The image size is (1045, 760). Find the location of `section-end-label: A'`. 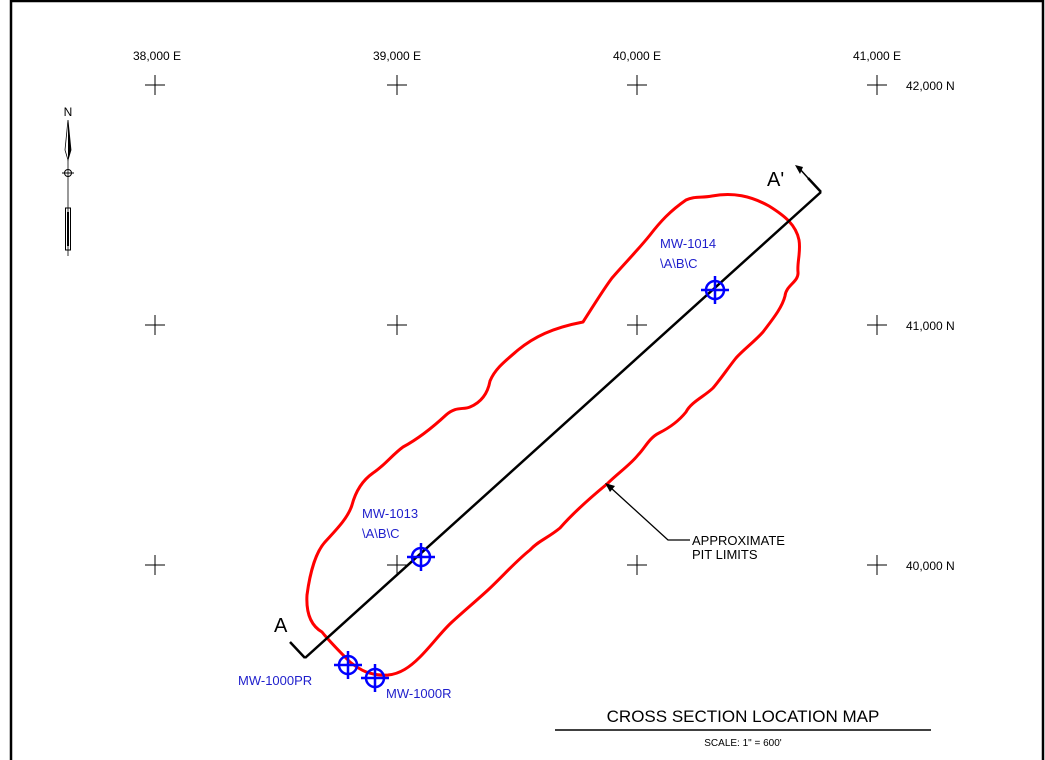

section-end-label: A' is located at coordinates (775, 180).